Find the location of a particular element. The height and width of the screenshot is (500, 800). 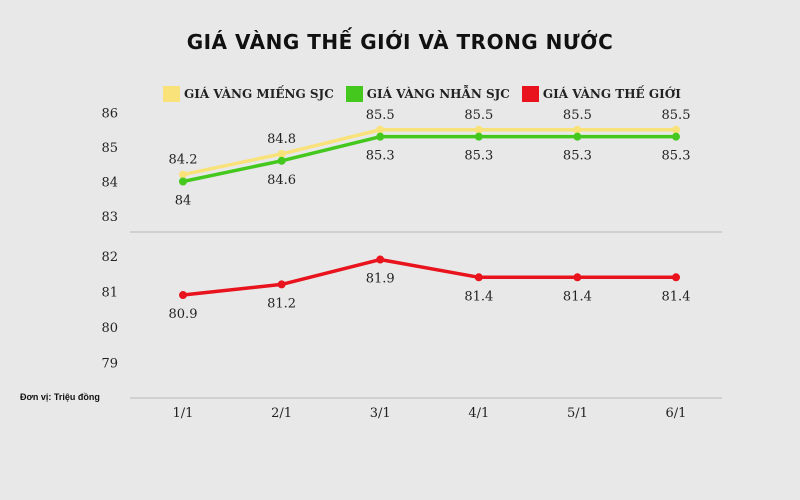

y-tick-label: 85 is located at coordinates (109, 148).